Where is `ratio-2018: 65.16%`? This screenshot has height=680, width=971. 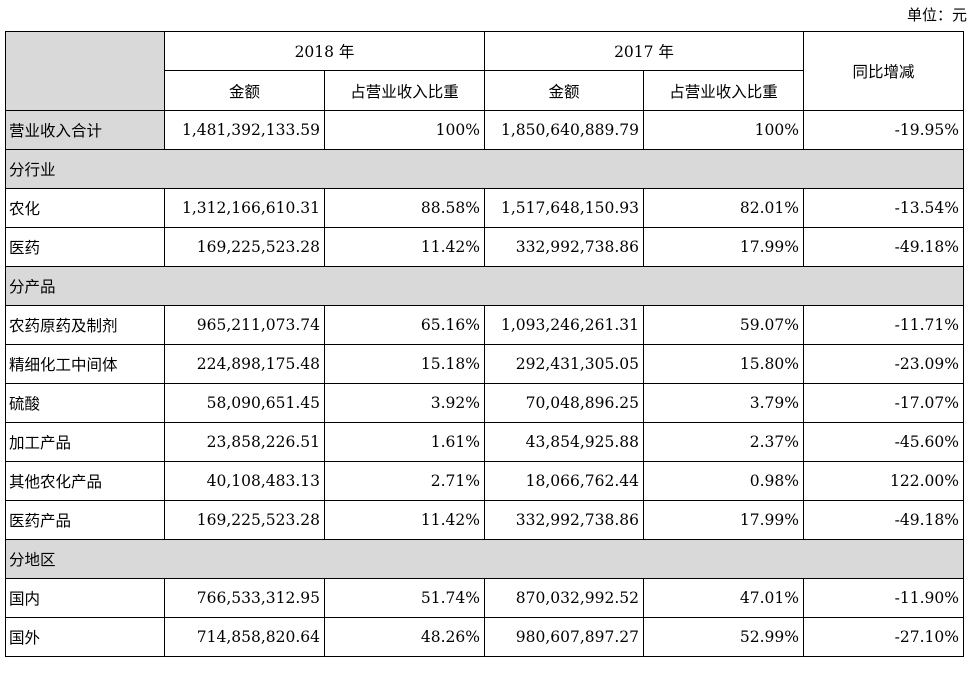
ratio-2018: 65.16% is located at coordinates (404, 325).